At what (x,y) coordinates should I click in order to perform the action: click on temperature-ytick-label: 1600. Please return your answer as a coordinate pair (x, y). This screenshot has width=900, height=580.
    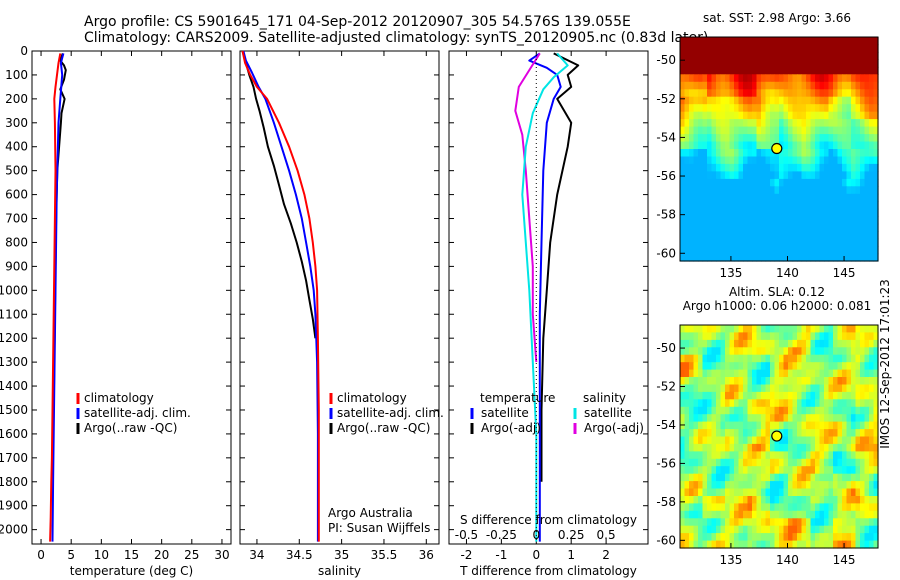
    Looking at the image, I should click on (14, 434).